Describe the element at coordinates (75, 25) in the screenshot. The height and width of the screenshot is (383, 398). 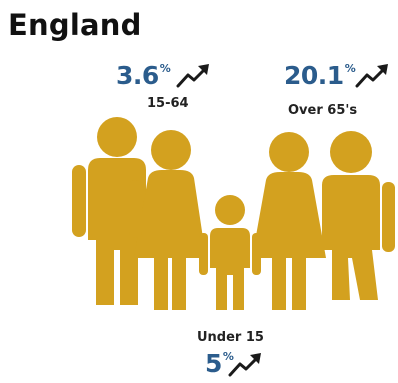
I see `page-title: England` at that location.